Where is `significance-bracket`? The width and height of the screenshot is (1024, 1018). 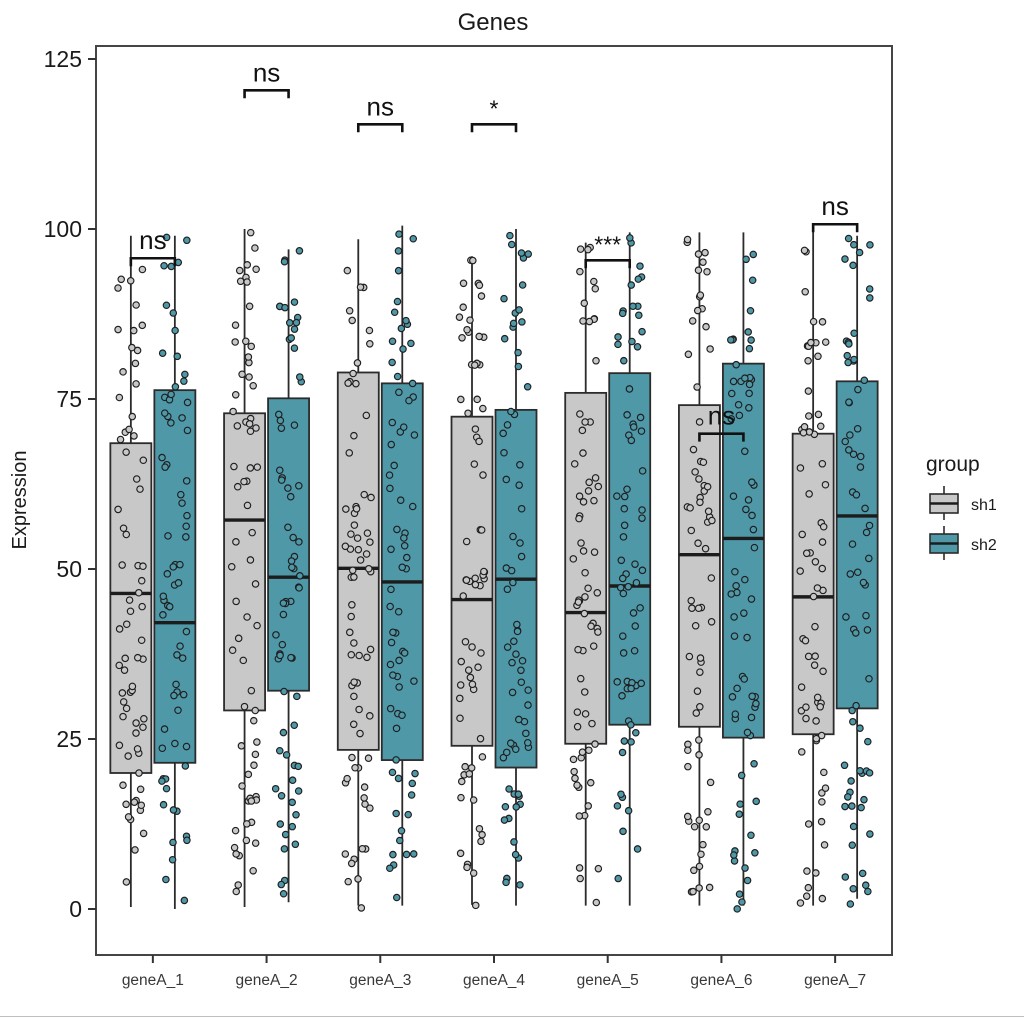
significance-bracket is located at coordinates (153, 261).